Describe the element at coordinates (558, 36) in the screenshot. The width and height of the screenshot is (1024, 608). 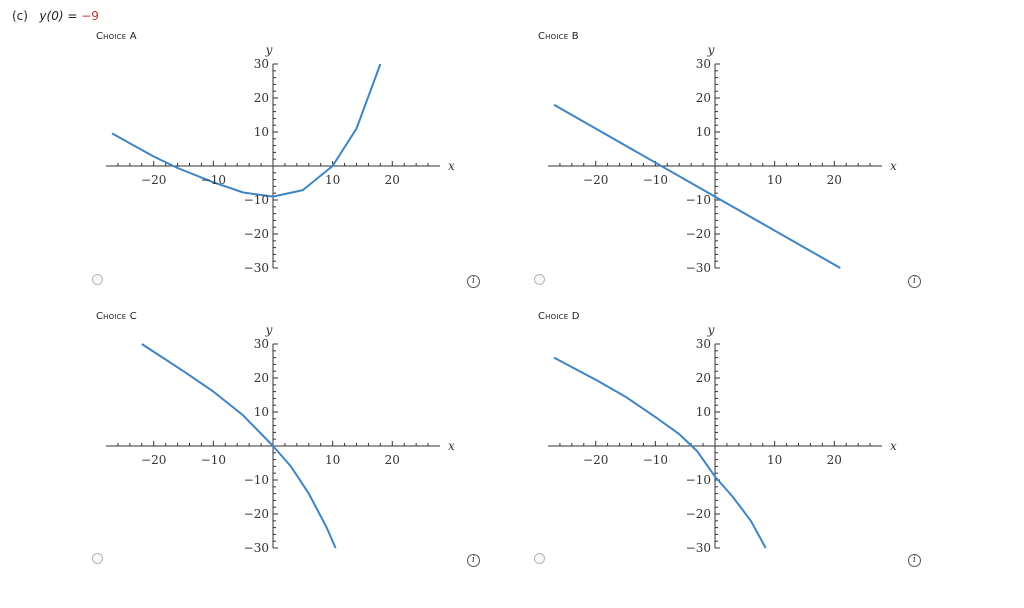
I see `choice-b-label: Choice B` at that location.